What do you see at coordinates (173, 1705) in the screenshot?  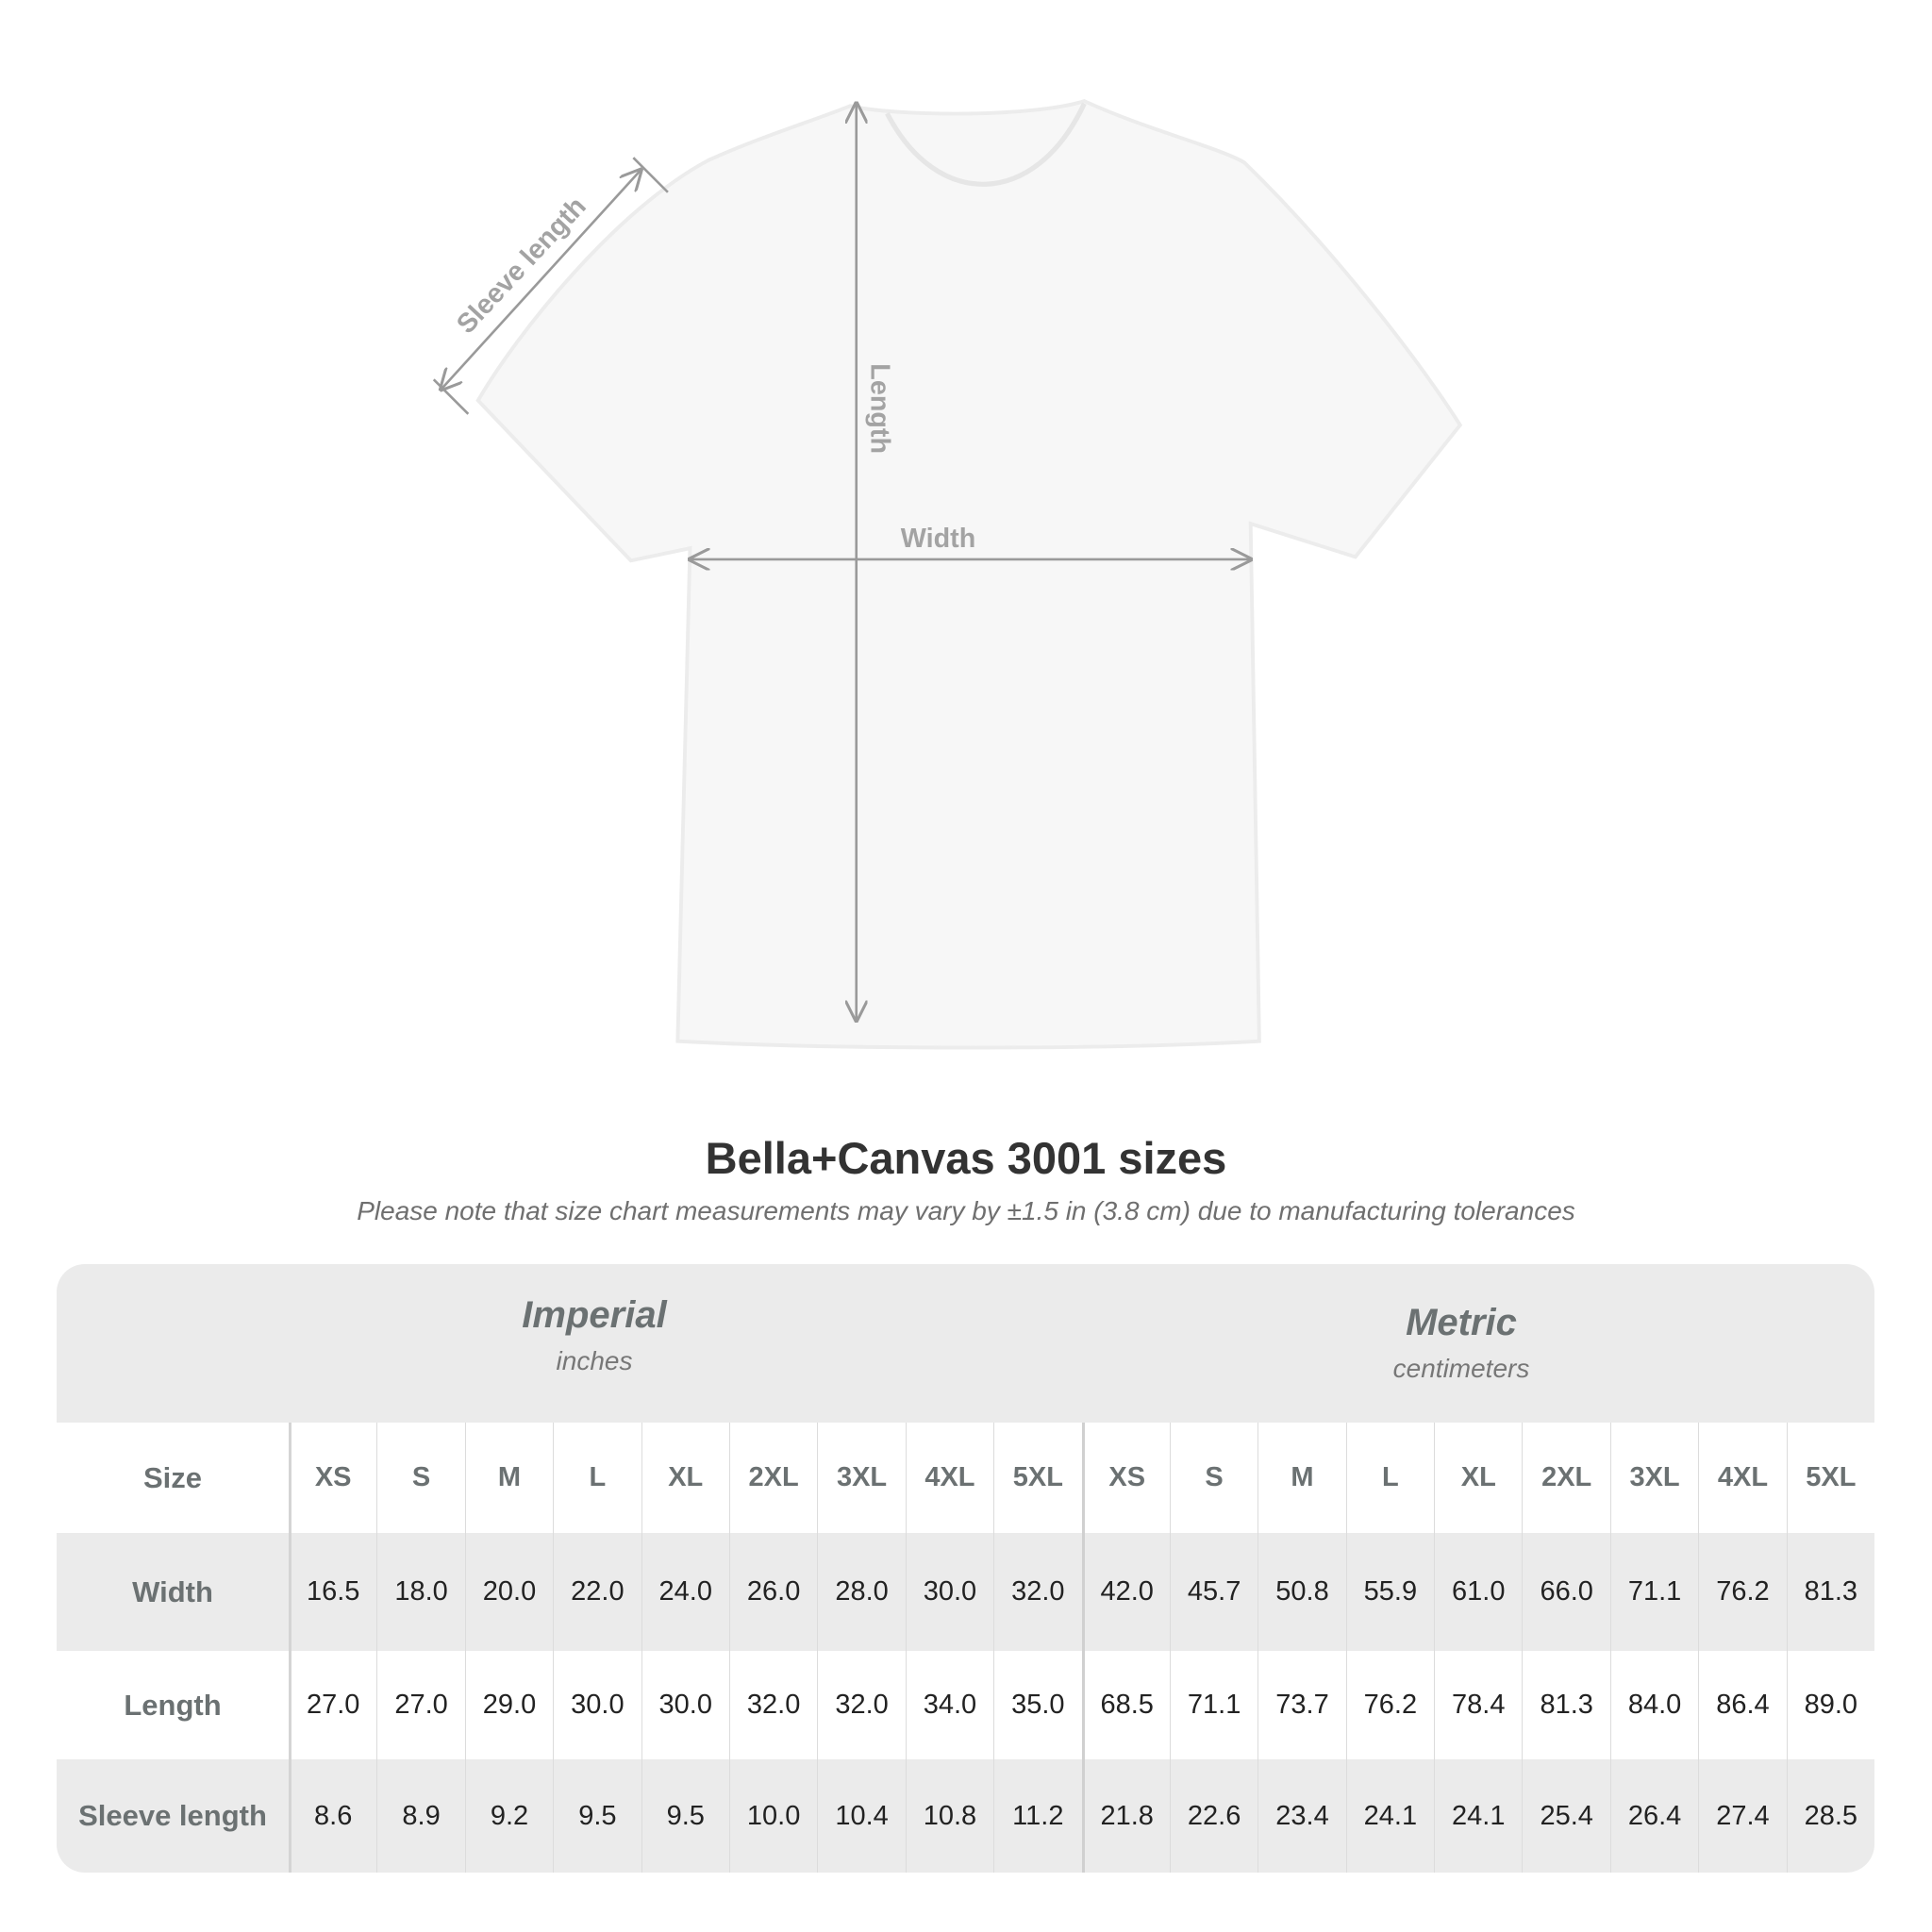 I see `row-label: Length` at bounding box center [173, 1705].